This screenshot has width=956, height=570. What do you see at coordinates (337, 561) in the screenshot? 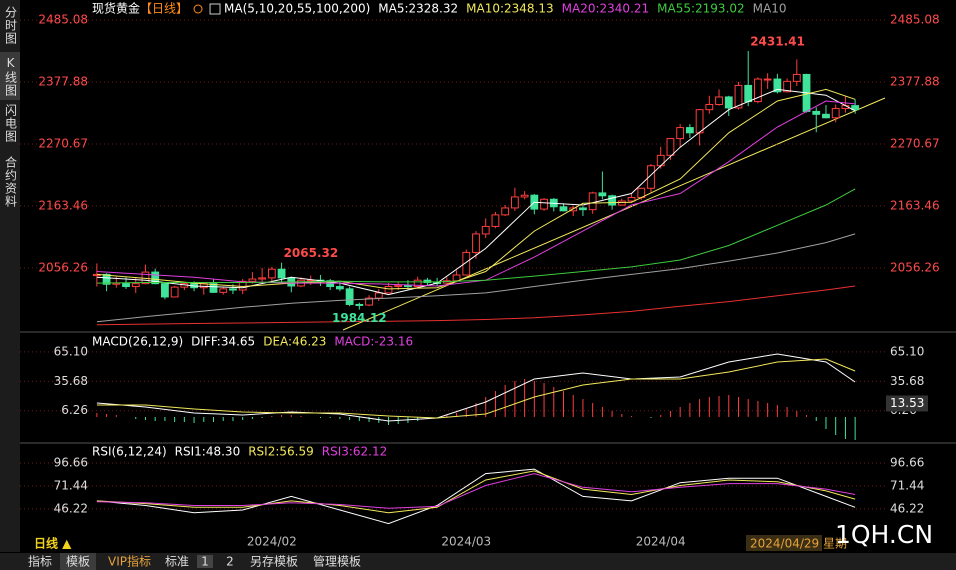
I see `toolbar-item: 管理模板` at bounding box center [337, 561].